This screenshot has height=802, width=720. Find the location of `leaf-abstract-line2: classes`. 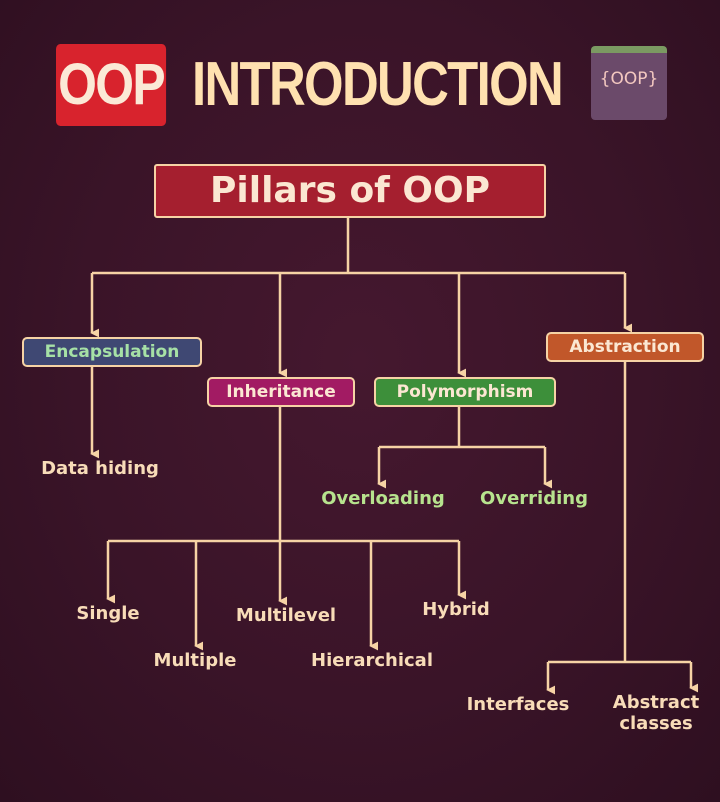

leaf-abstract-line2: classes is located at coordinates (656, 723).